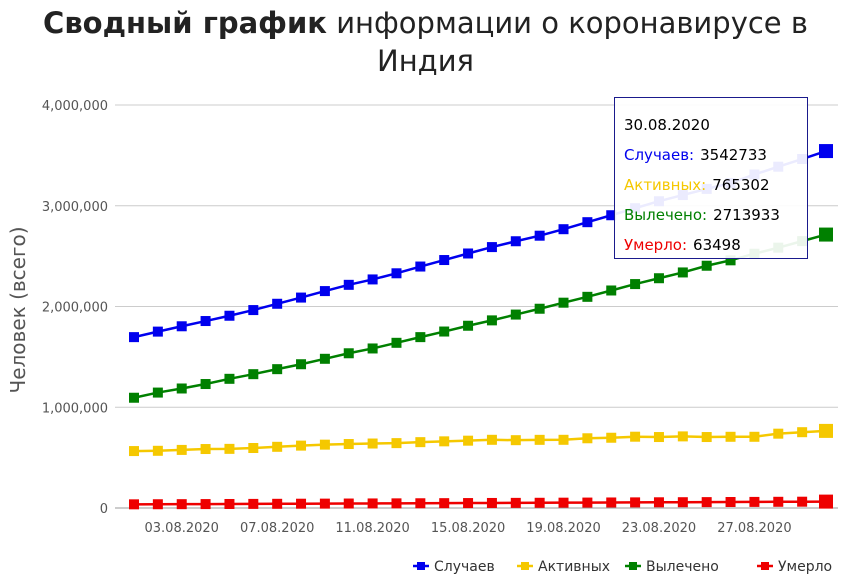 The width and height of the screenshot is (851, 579). I want to click on legend-item: Случаев, so click(454, 567).